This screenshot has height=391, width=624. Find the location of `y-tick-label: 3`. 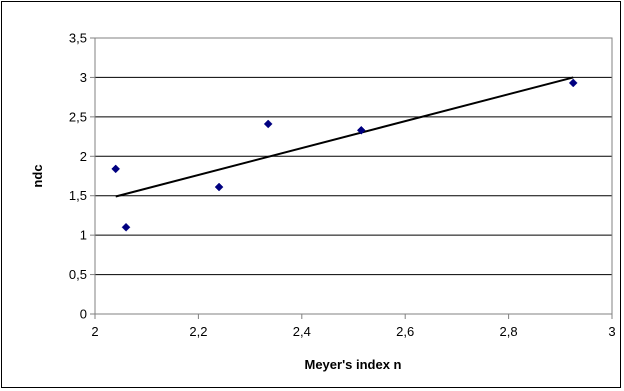

y-tick-label: 3 is located at coordinates (83, 77).